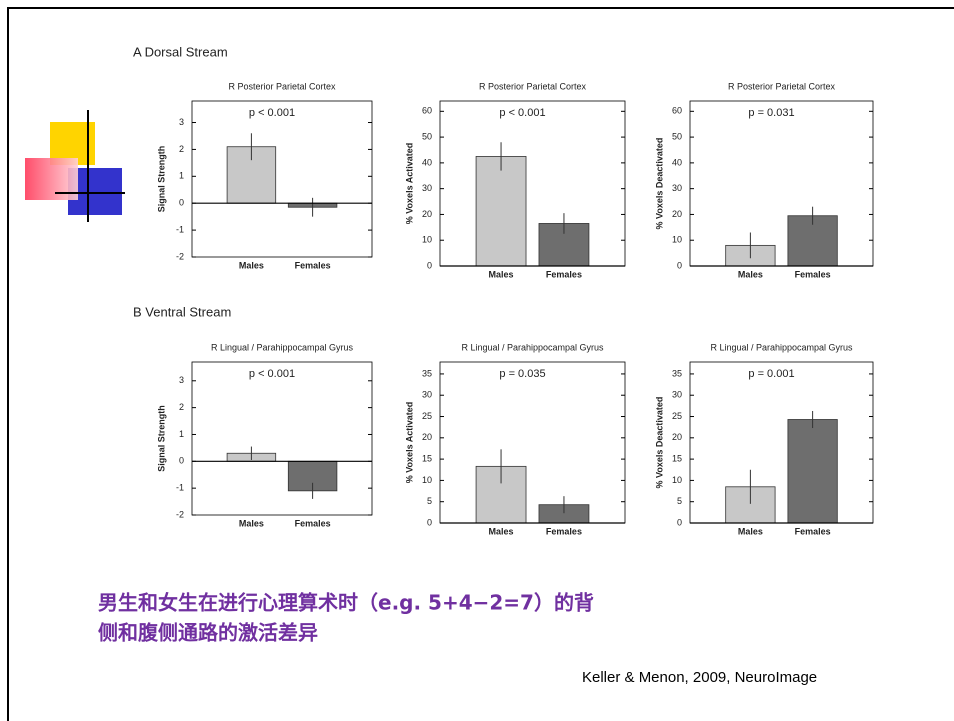  What do you see at coordinates (182, 311) in the screenshot?
I see `section-label: B Ventral Stream` at bounding box center [182, 311].